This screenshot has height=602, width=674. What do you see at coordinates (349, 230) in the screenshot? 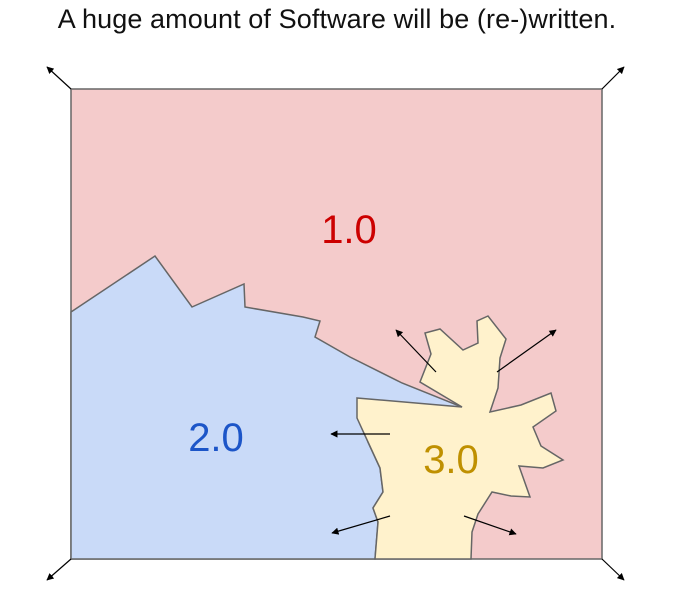
I see `label-1-0: 1.0` at bounding box center [349, 230].